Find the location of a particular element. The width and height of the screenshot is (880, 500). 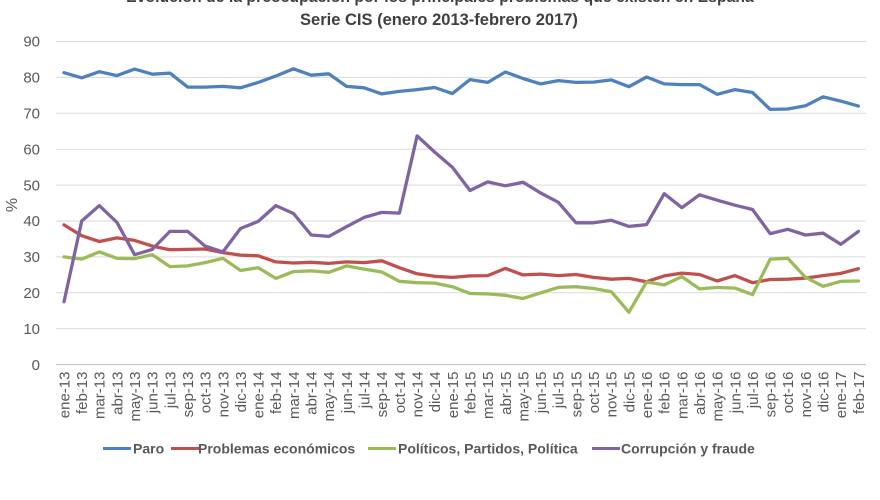

svg-text: 30 is located at coordinates (31, 257).